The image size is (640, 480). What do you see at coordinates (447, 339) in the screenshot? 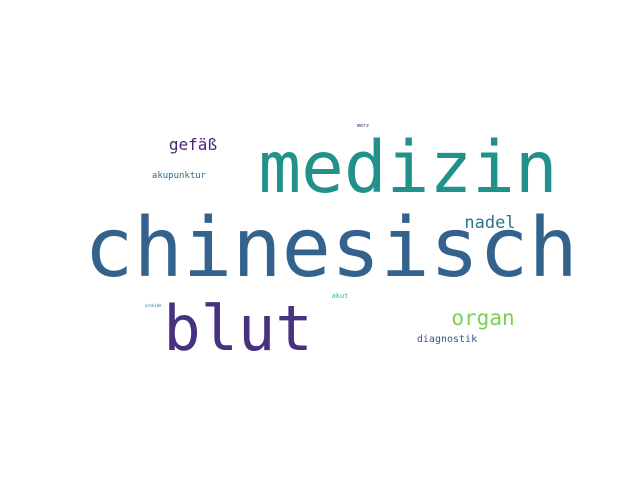
I see `word-diagnostik: diagnostik` at bounding box center [447, 339].